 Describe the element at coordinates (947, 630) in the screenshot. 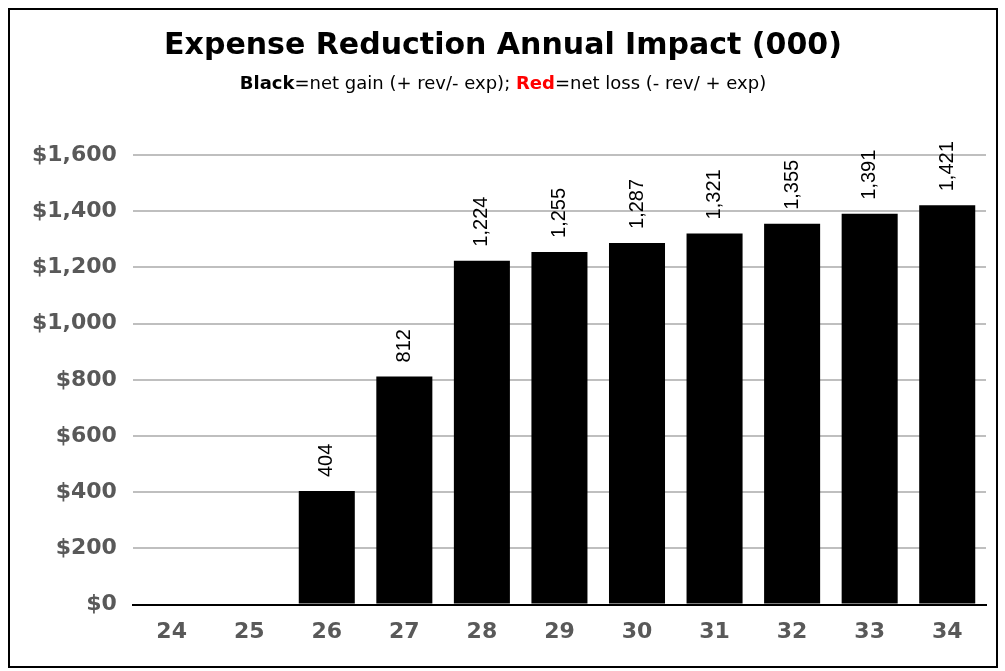

I see `x-tick-label: 34` at that location.